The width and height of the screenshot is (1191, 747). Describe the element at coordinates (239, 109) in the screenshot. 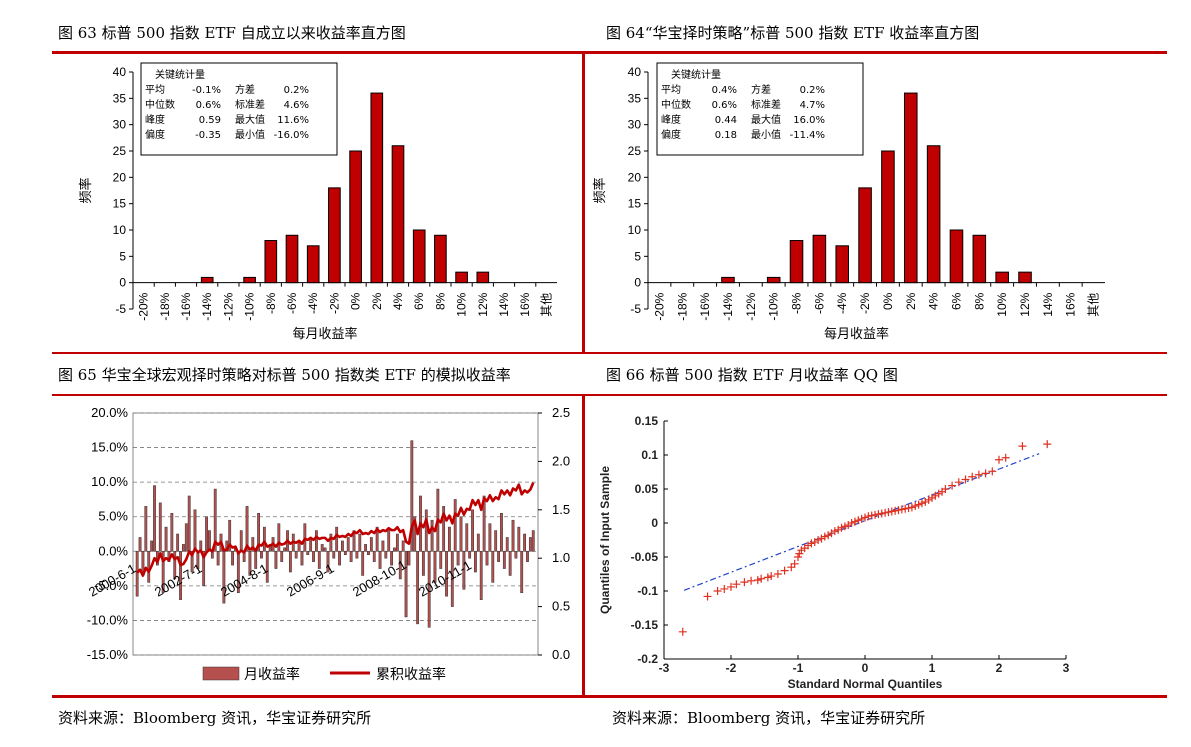

I see `fig63-stats-box` at that location.